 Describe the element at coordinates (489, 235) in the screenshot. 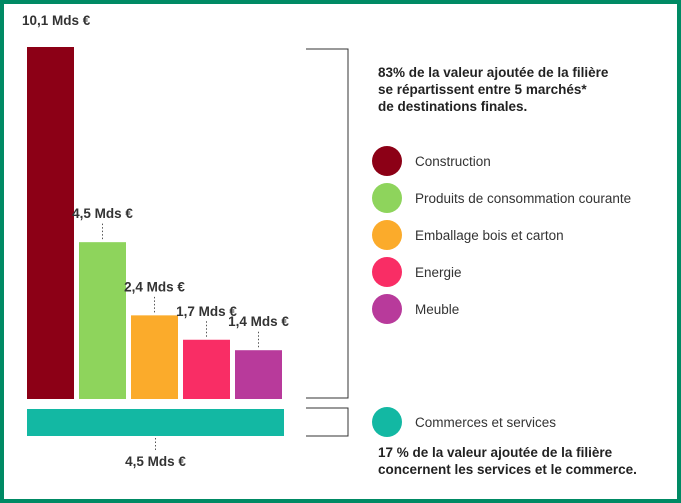

I see `legend-label: Emballage bois et carton` at that location.